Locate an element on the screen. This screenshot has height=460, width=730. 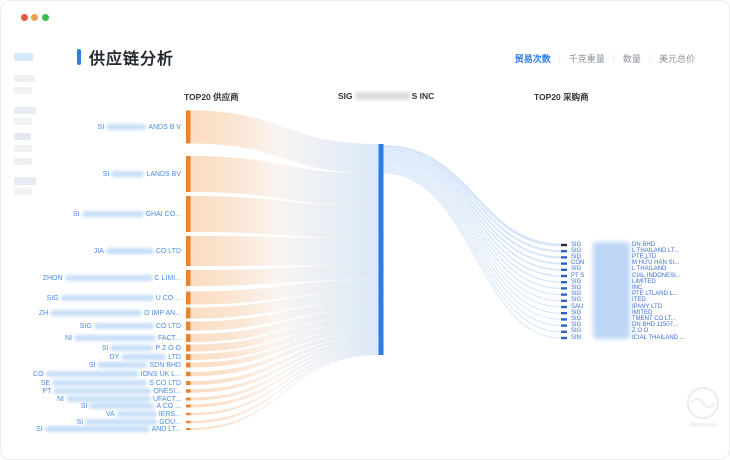
company-node is located at coordinates (381, 249).